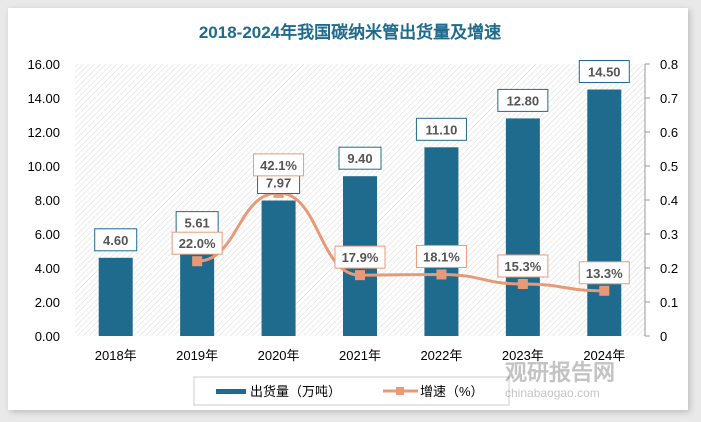 The height and width of the screenshot is (422, 701). I want to click on x-tick-label: 2022年, so click(441, 355).